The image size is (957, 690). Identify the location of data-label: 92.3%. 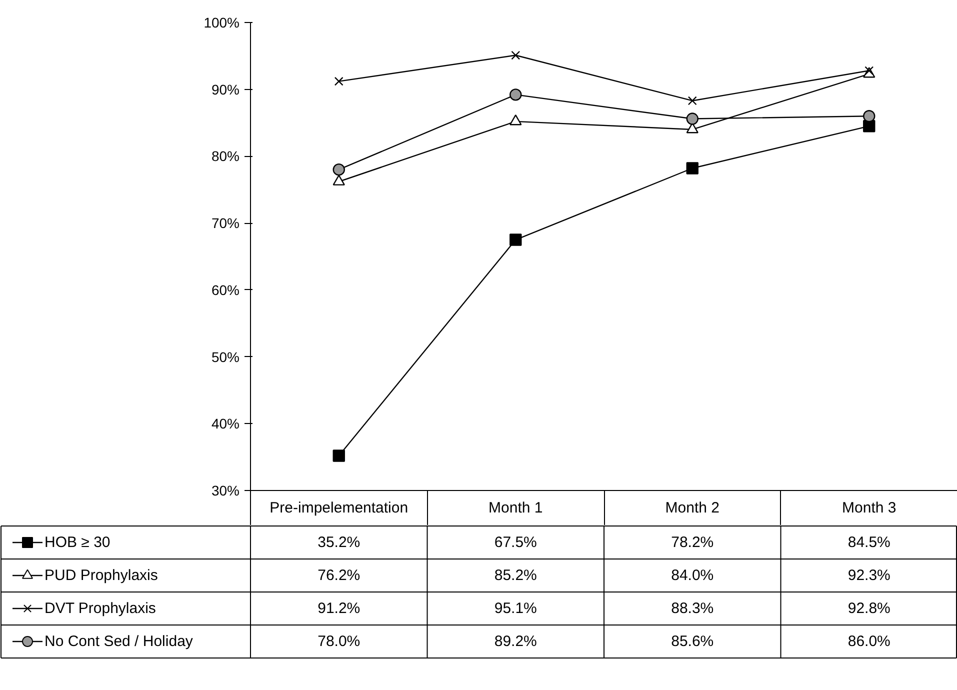
(869, 575).